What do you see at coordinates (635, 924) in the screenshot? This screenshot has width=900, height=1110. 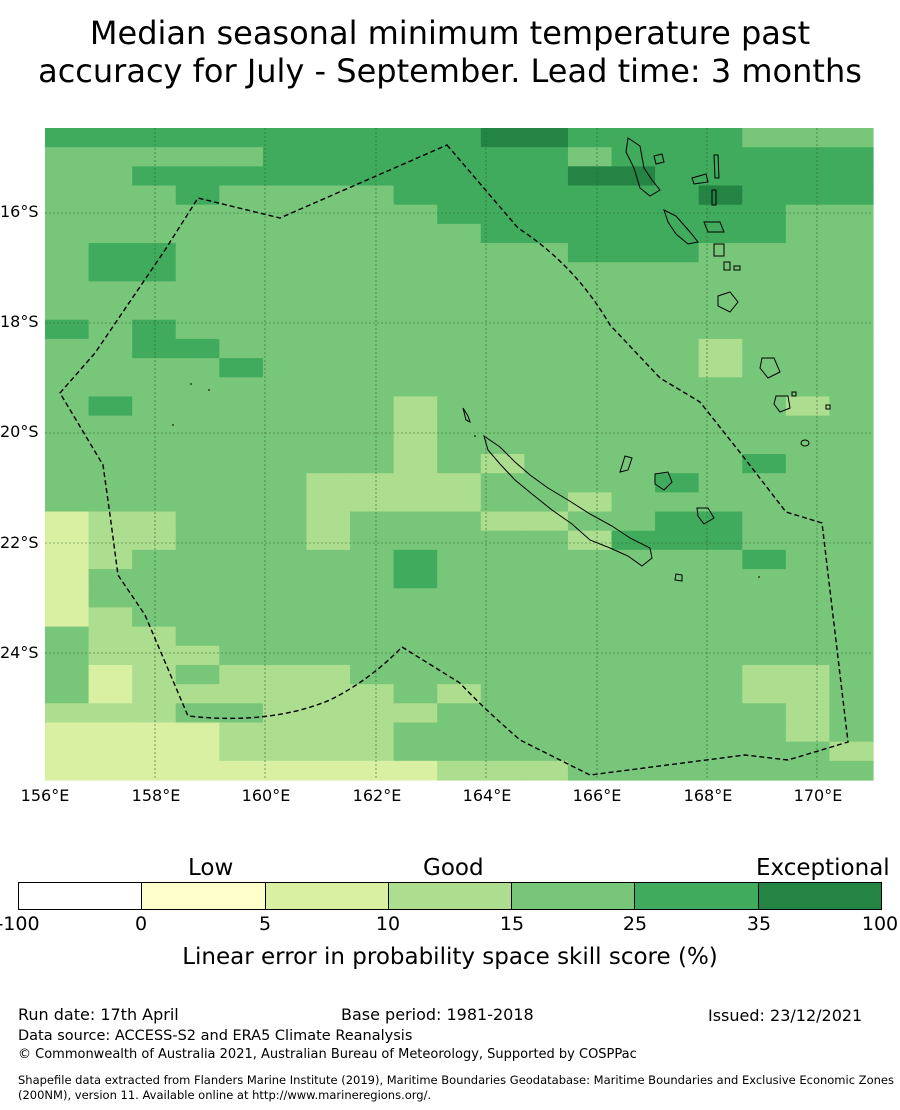 I see `colorbar-tick-25: 25` at bounding box center [635, 924].